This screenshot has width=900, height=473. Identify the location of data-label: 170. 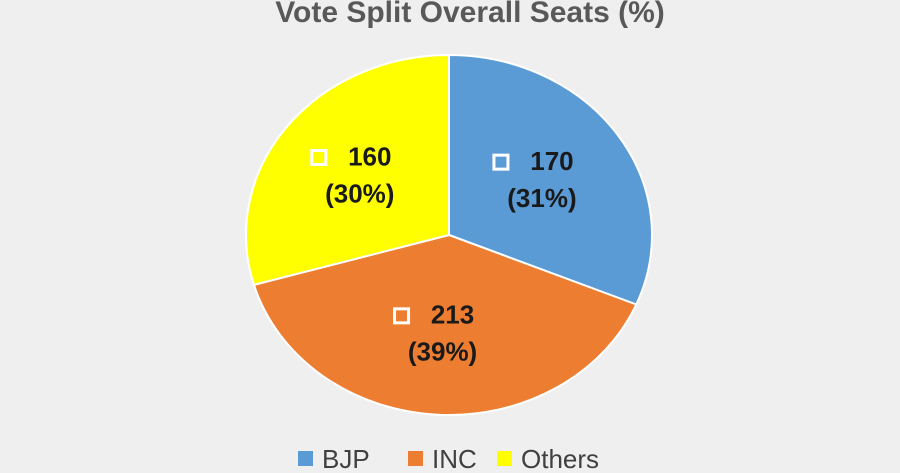
(551, 161).